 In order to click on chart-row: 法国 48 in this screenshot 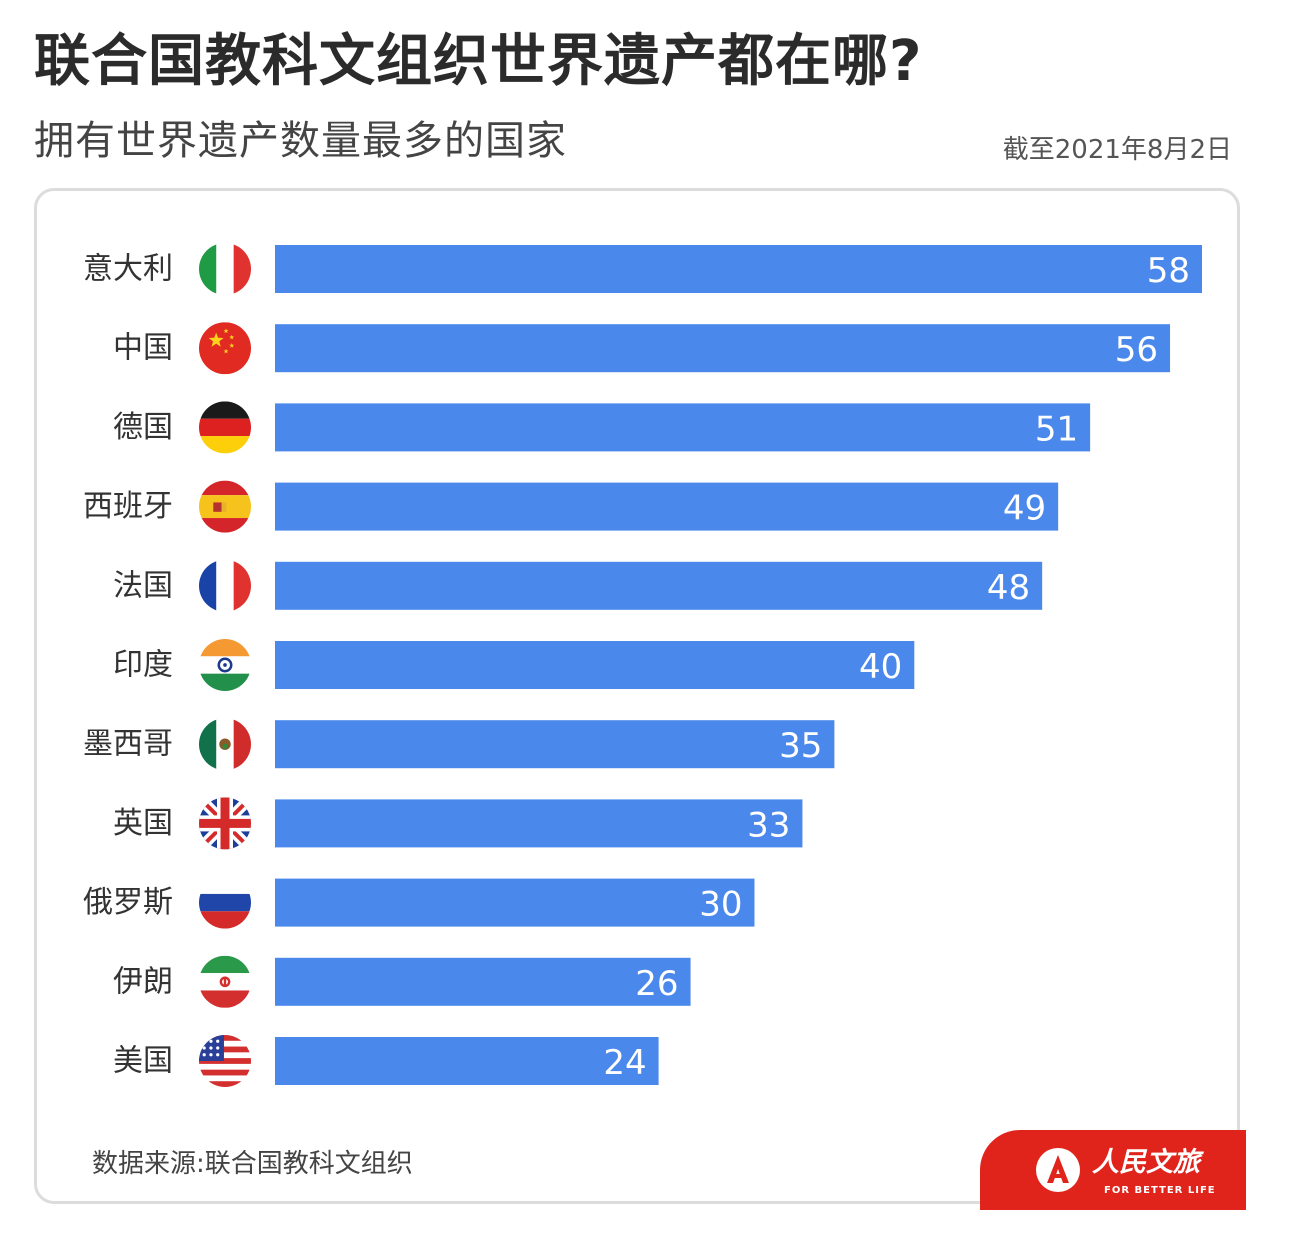, I will do `click(578, 585)`.